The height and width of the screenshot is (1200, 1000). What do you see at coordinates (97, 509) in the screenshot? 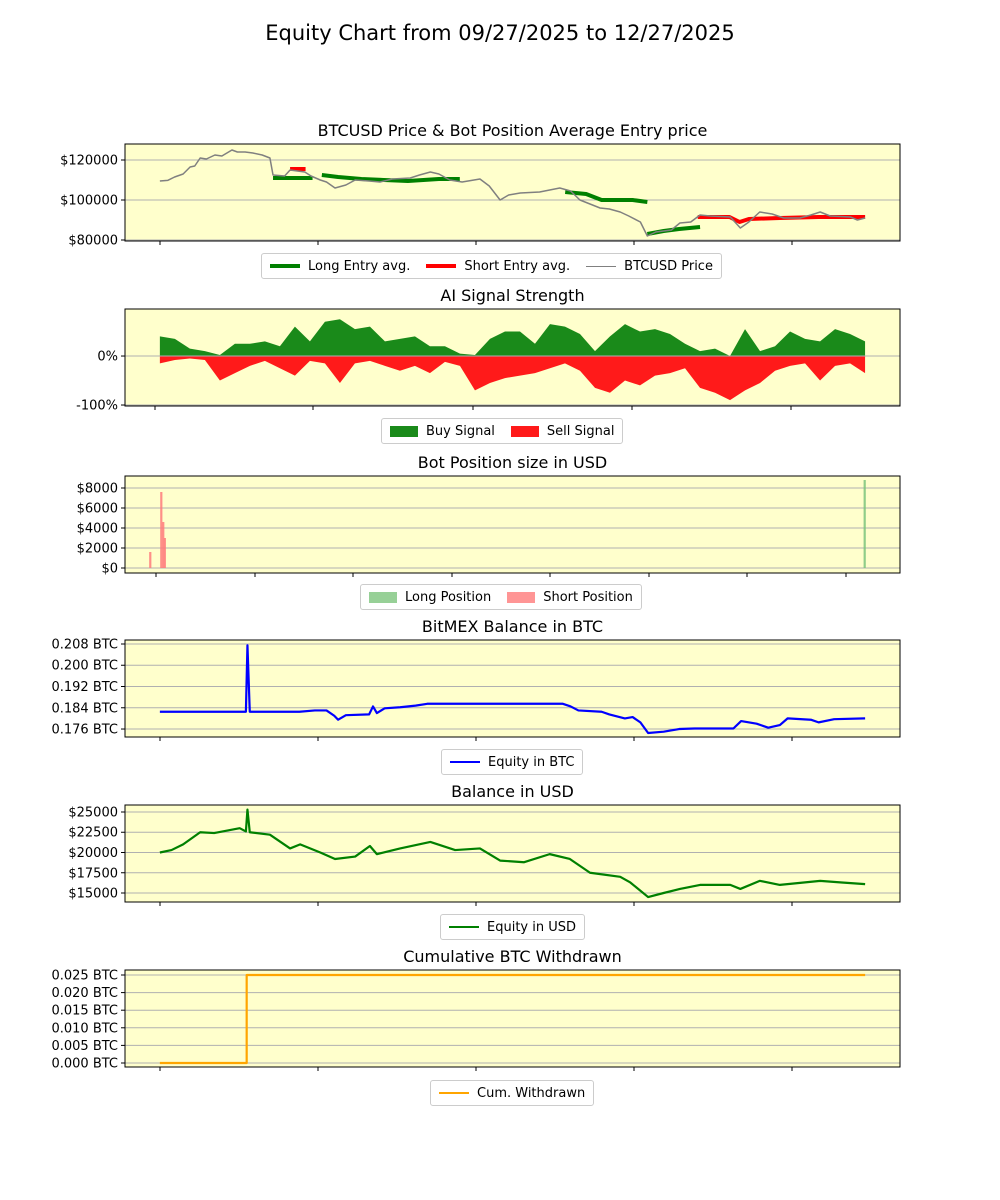
I see `y-tick-label: $6000` at bounding box center [97, 509].